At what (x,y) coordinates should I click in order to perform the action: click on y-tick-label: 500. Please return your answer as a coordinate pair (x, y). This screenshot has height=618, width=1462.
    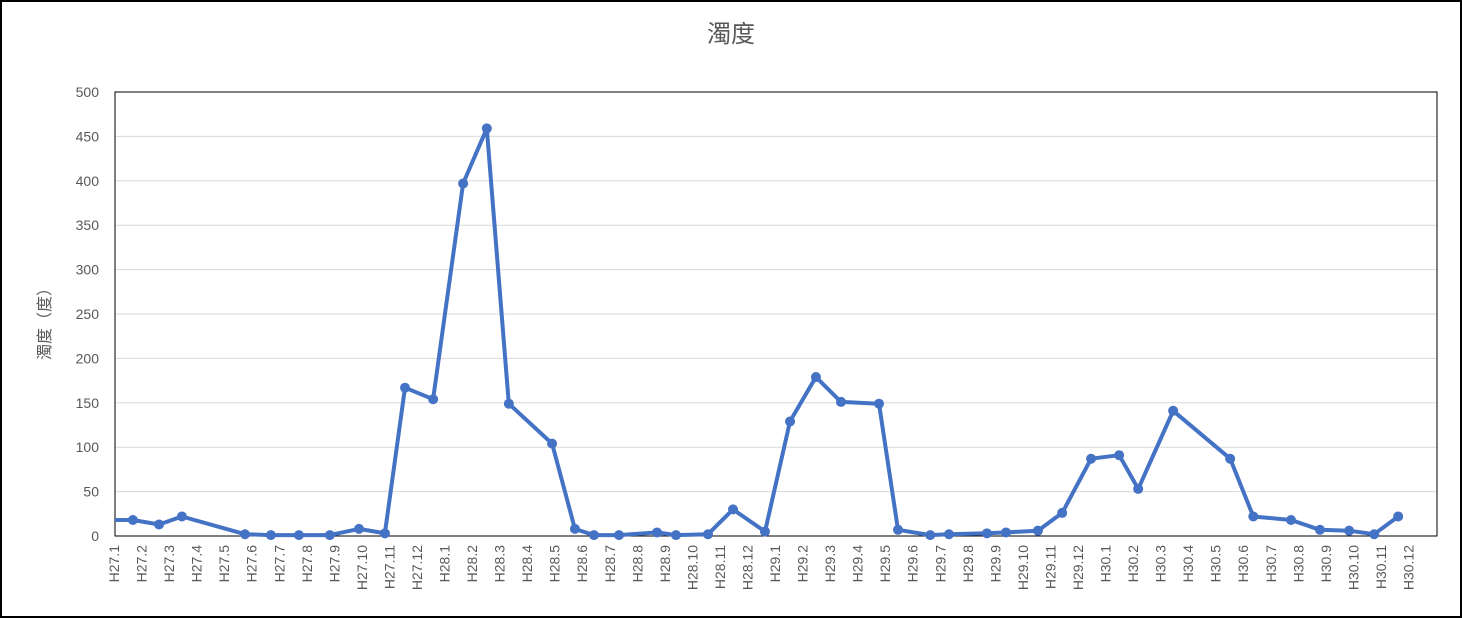
    Looking at the image, I should click on (88, 92).